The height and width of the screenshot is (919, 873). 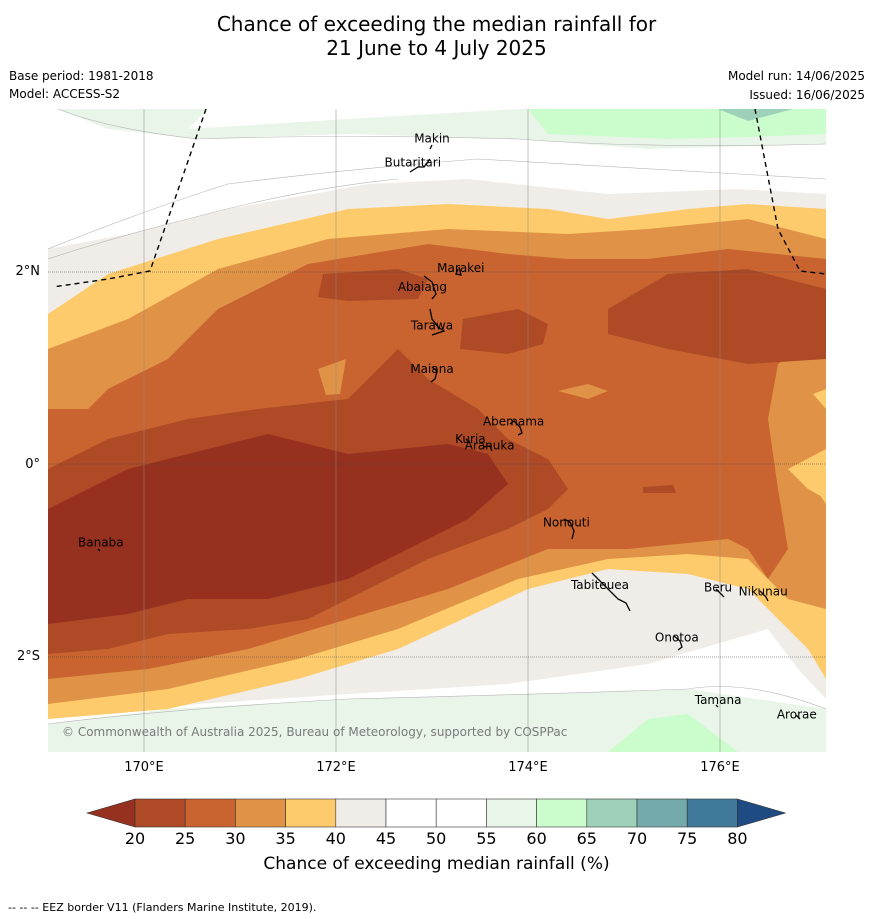 What do you see at coordinates (28, 656) in the screenshot?
I see `lat-label-2s: 2°S` at bounding box center [28, 656].